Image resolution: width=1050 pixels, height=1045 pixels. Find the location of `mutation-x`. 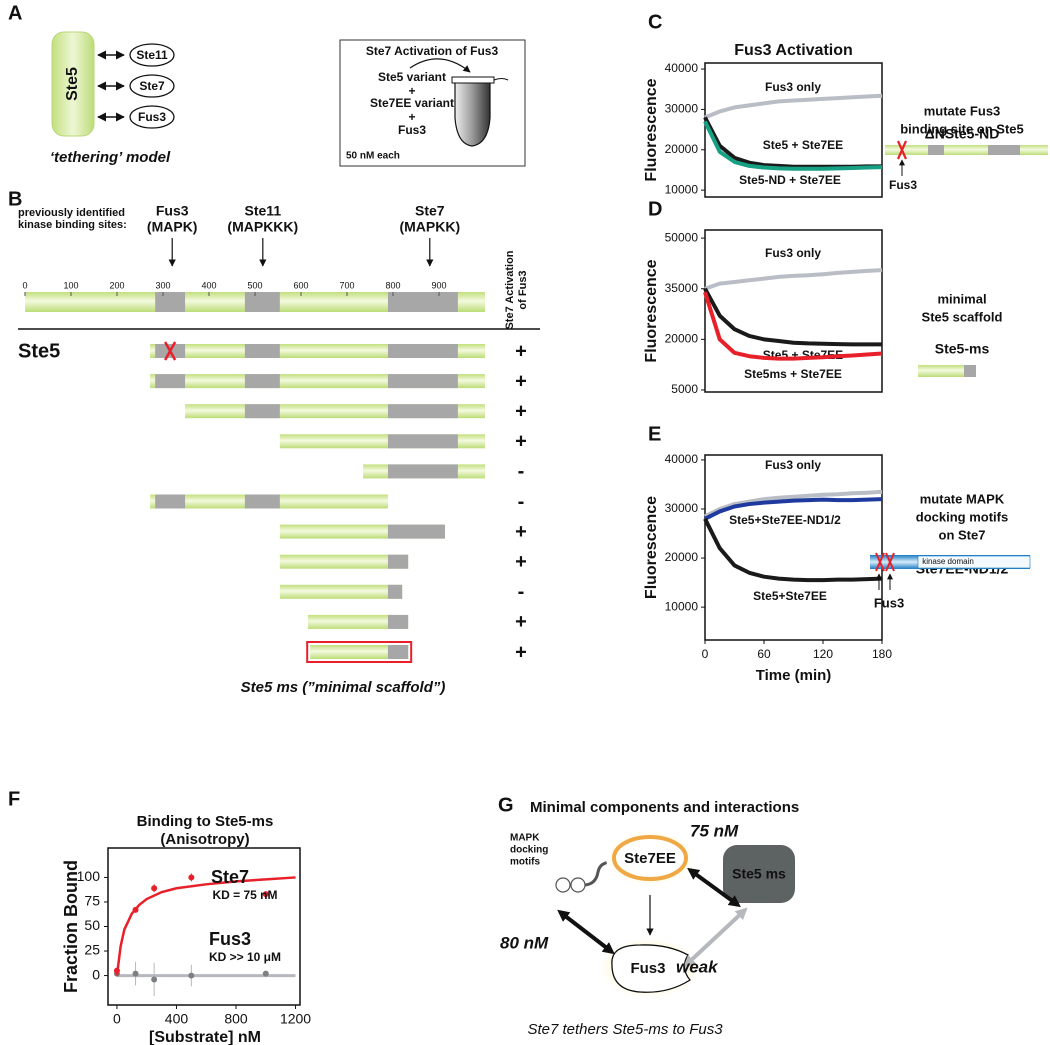

mutation-x is located at coordinates (170, 351).